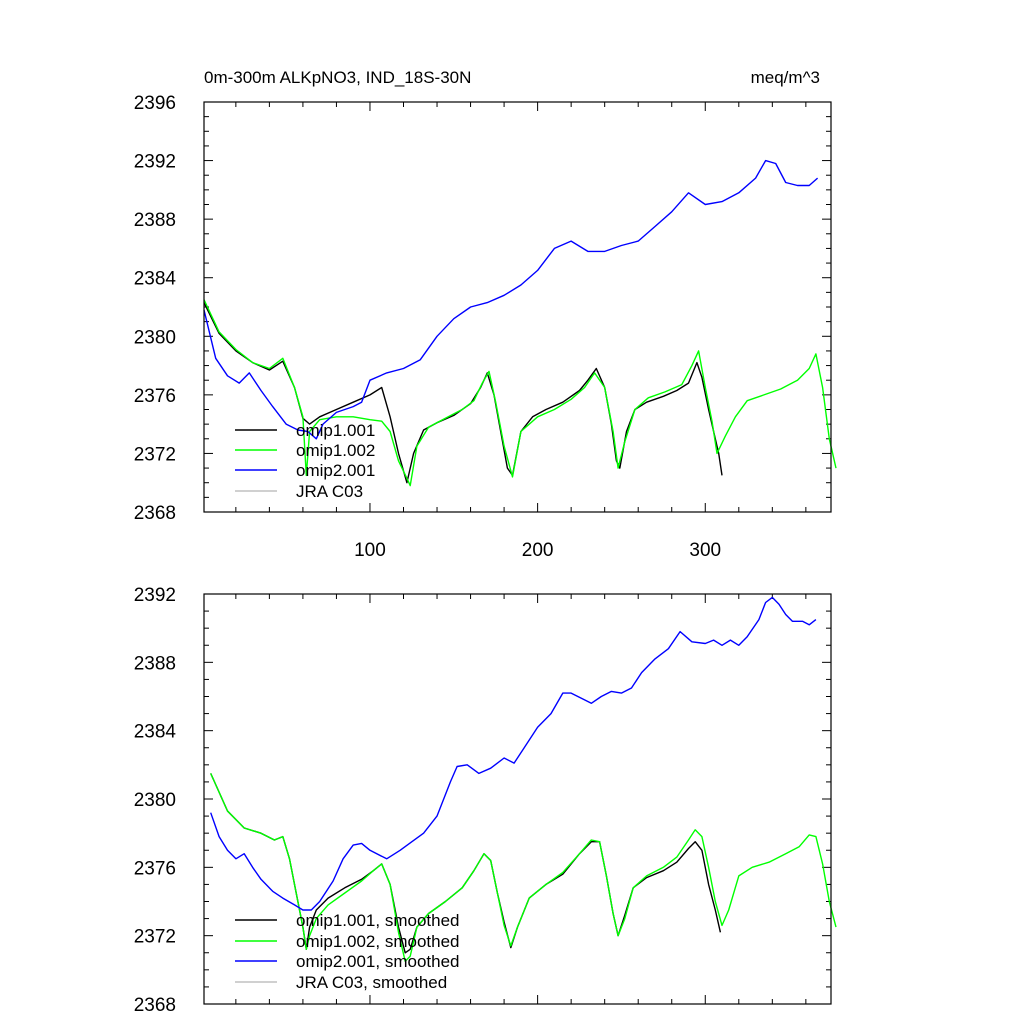  What do you see at coordinates (378, 941) in the screenshot?
I see `legend-label-omip1-002-smoothed: omip1.002, smoothed` at bounding box center [378, 941].